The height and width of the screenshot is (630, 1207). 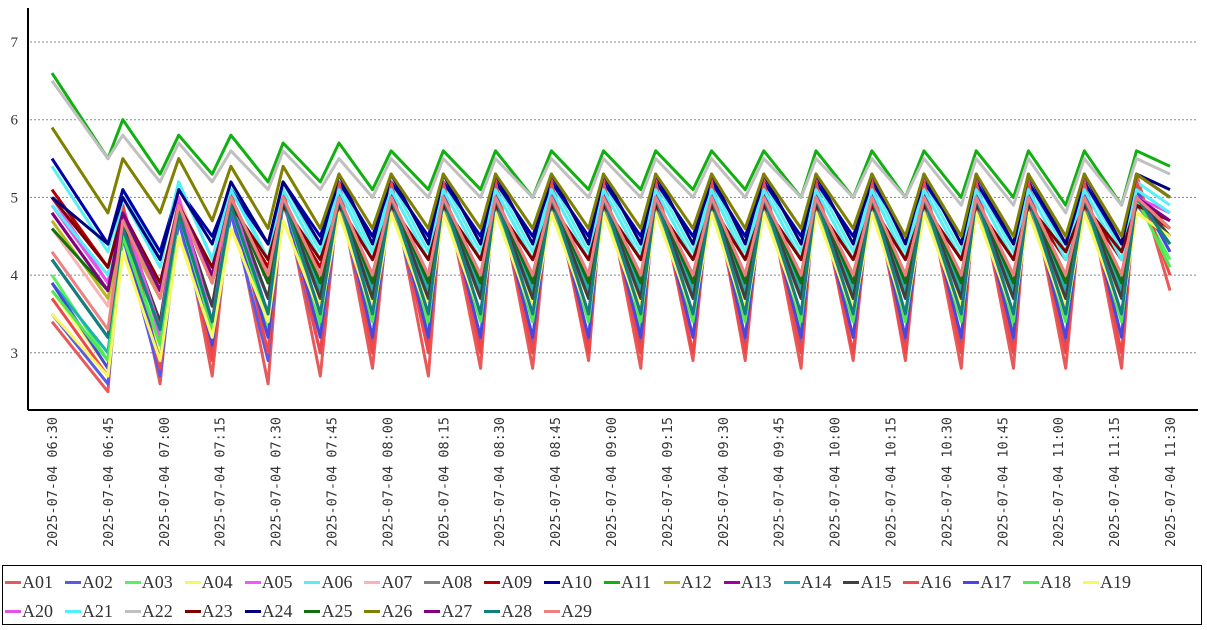 What do you see at coordinates (577, 611) in the screenshot?
I see `legend-label: A29` at bounding box center [577, 611].